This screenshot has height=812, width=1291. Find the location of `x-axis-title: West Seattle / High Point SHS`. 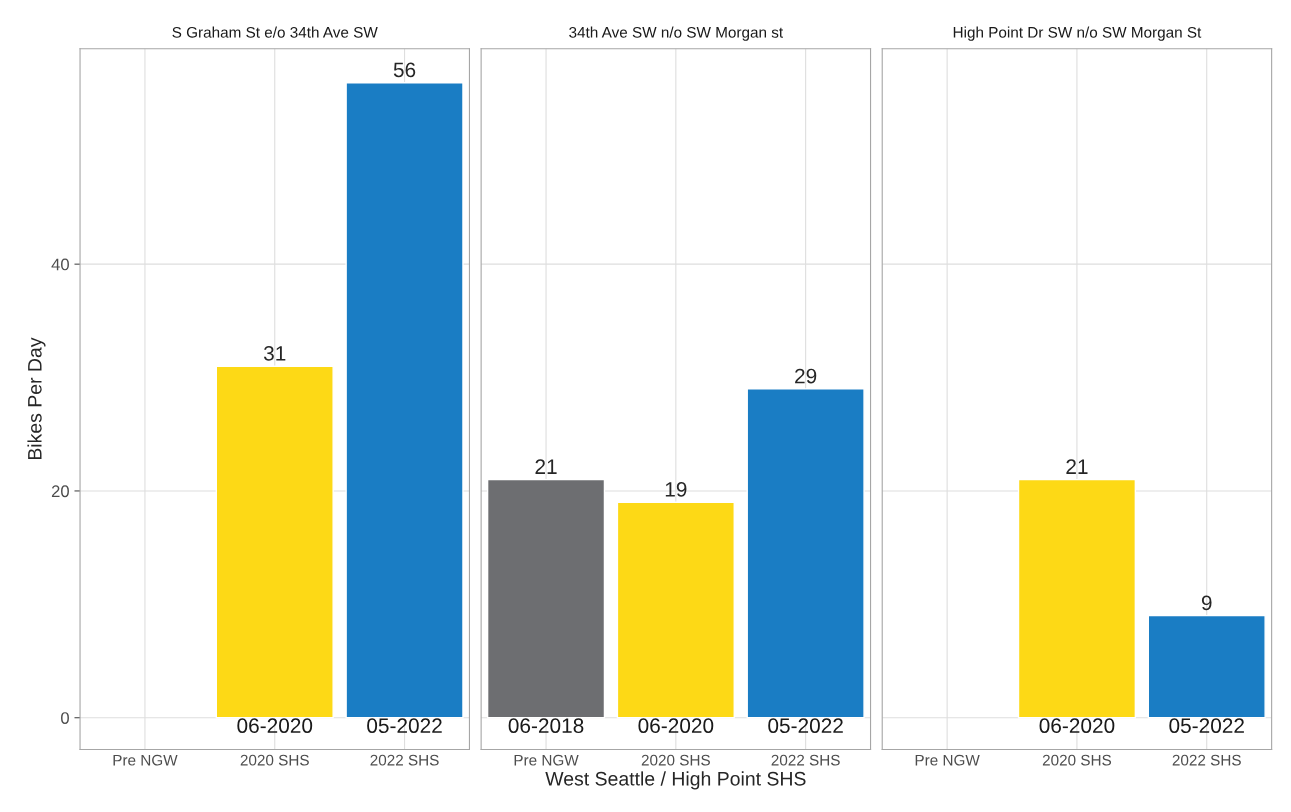

x-axis-title: West Seattle / High Point SHS is located at coordinates (675, 780).